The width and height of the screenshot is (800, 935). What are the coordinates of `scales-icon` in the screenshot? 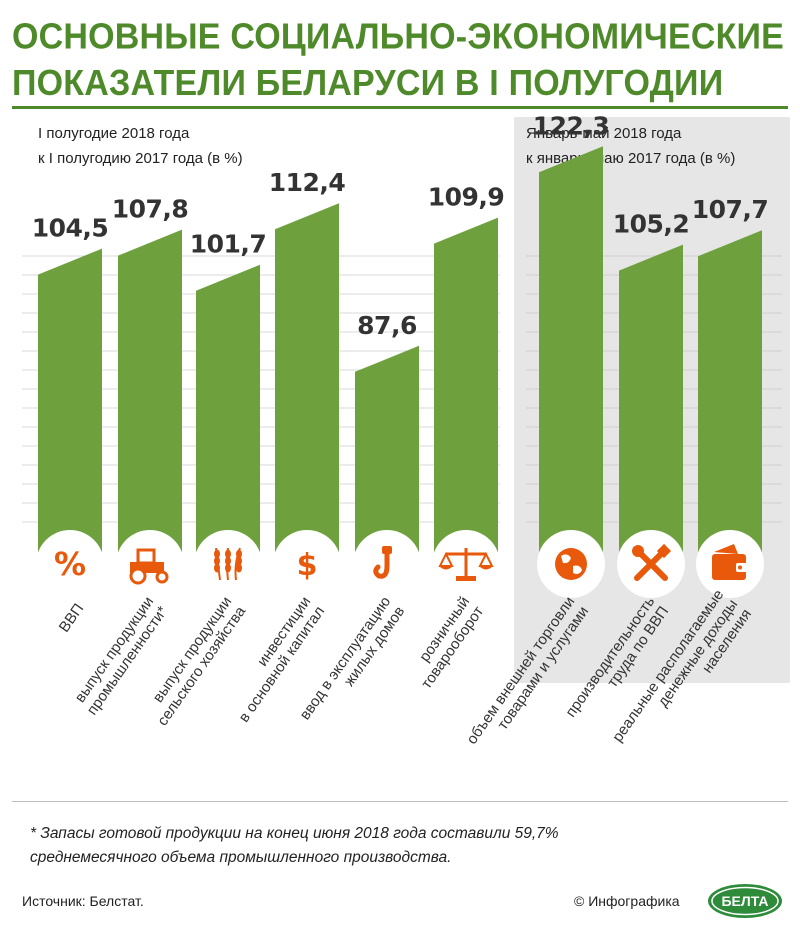 It's located at (466, 564).